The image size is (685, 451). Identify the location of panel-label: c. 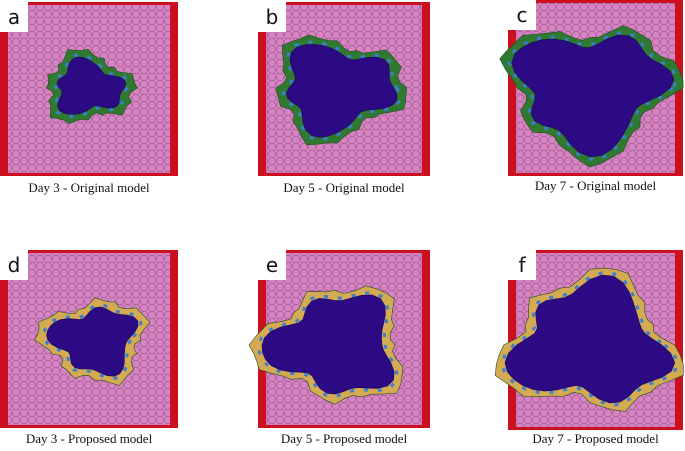
(522, 15).